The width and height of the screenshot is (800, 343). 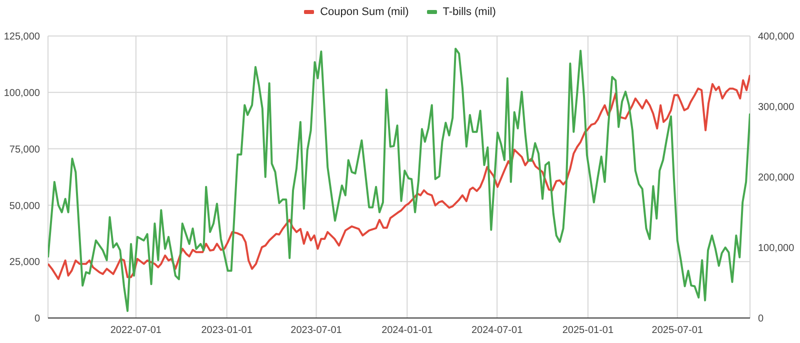 I want to click on y-tick-label: 0, so click(x=37, y=319).